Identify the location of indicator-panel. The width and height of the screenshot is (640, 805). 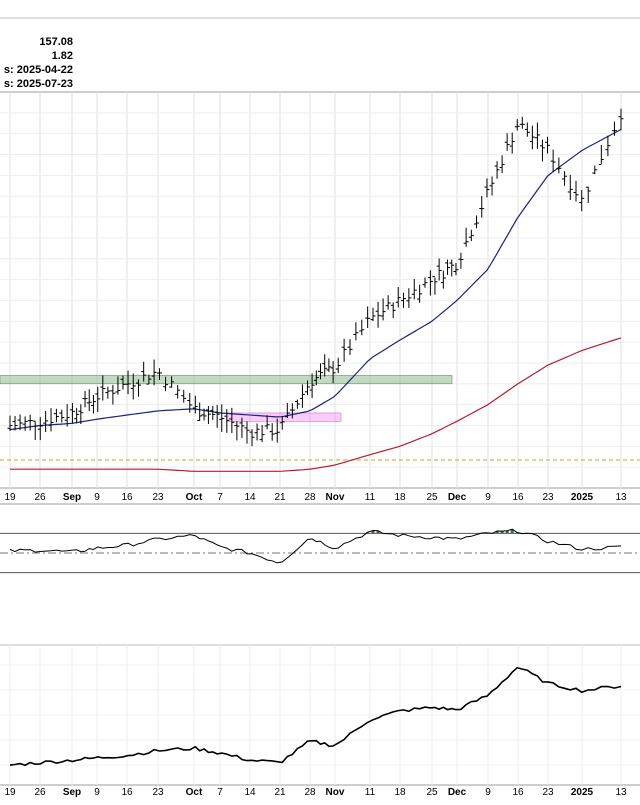
(320, 538).